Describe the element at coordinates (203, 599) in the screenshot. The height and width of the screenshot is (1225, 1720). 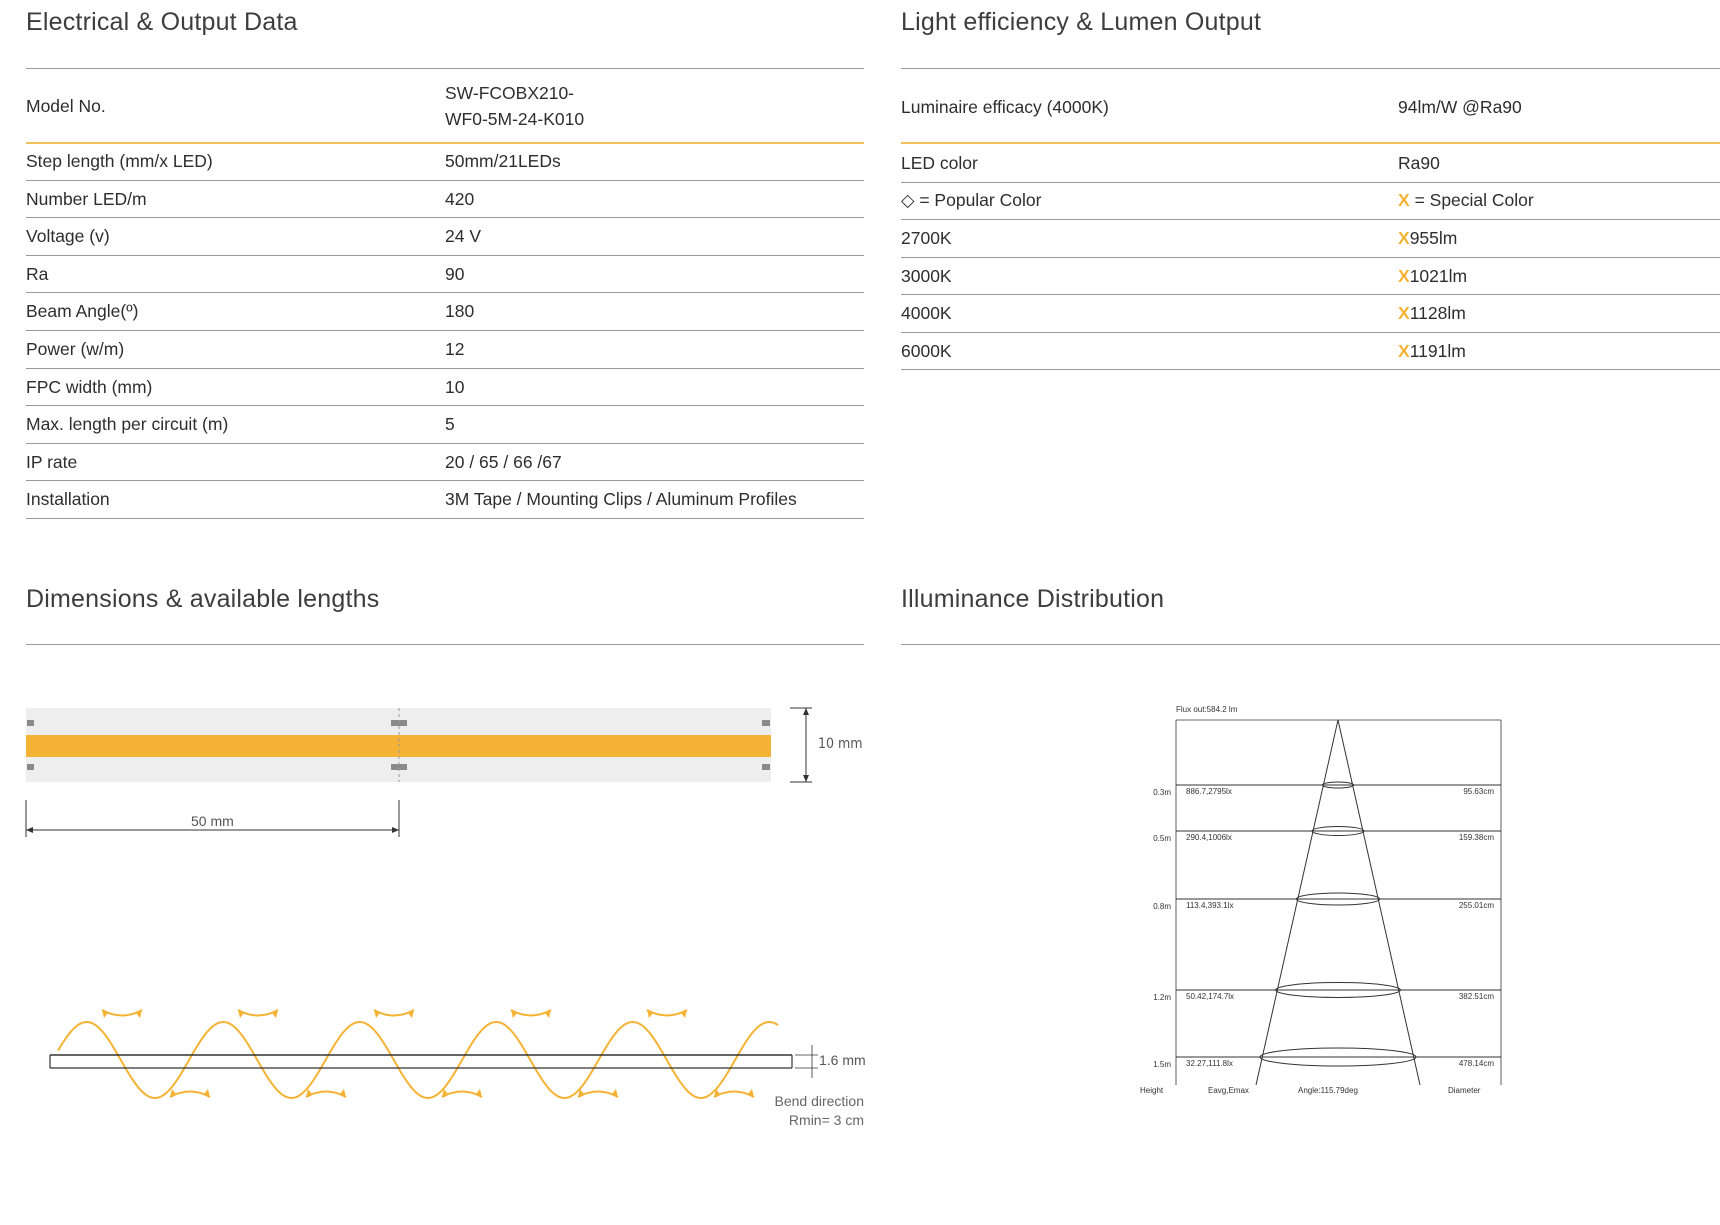
I see `dimensions-title: Dimensions & available lengths` at that location.